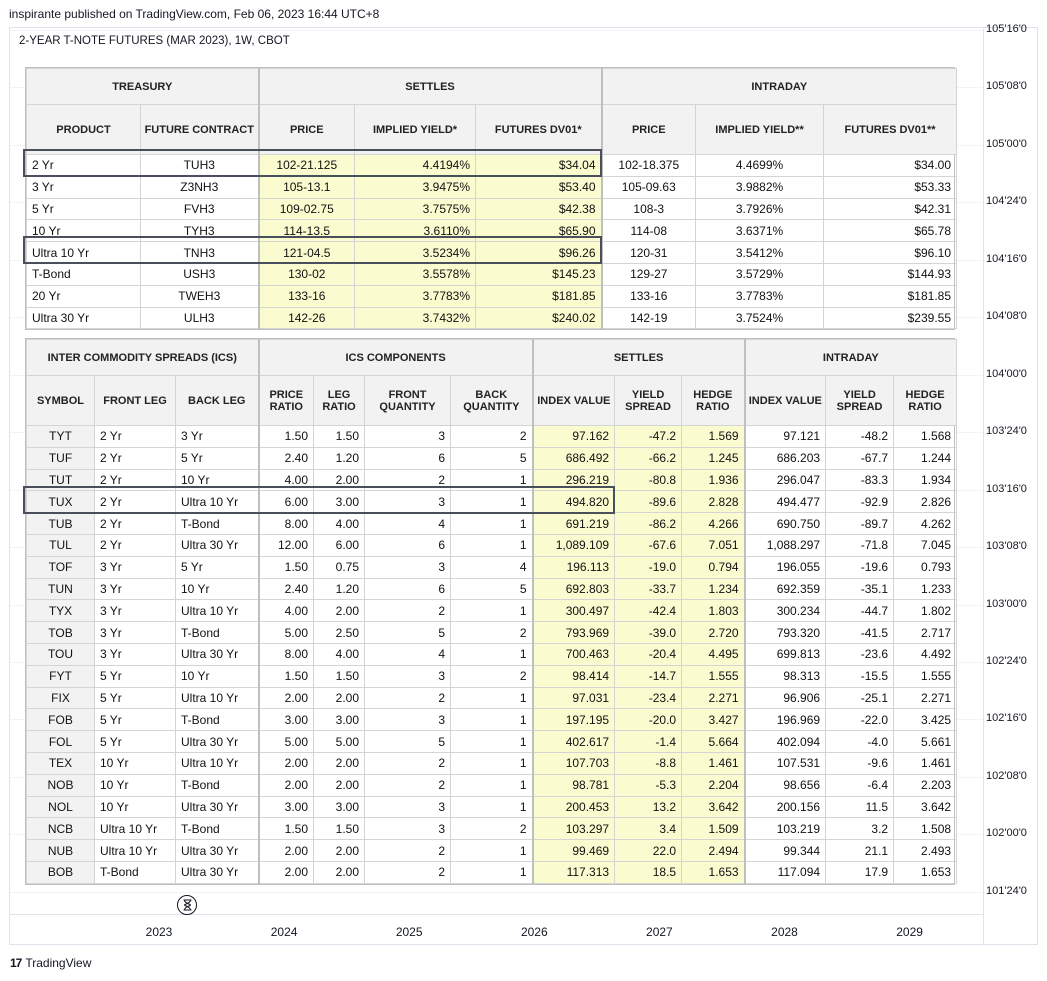 Image resolution: width=1047 pixels, height=981 pixels. What do you see at coordinates (306, 209) in the screenshot?
I see `table-cell: 109-02.75` at bounding box center [306, 209].